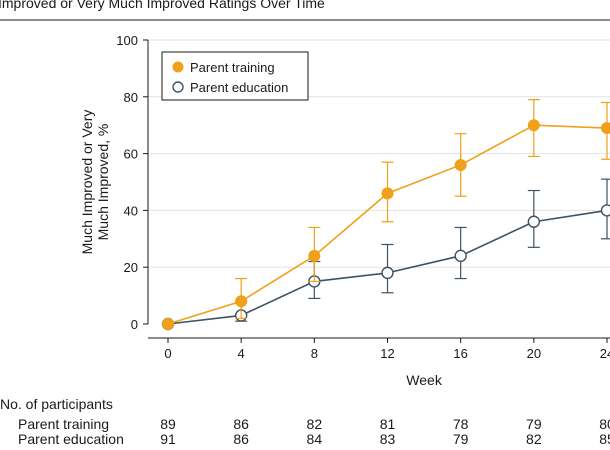  What do you see at coordinates (388, 424) in the screenshot?
I see `participants-count: 81` at bounding box center [388, 424].